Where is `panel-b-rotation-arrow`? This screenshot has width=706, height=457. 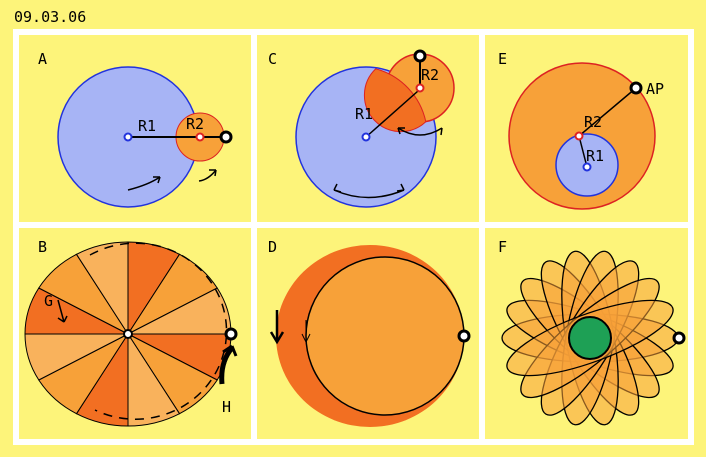 panel-b-rotation-arrow is located at coordinates (226, 365).